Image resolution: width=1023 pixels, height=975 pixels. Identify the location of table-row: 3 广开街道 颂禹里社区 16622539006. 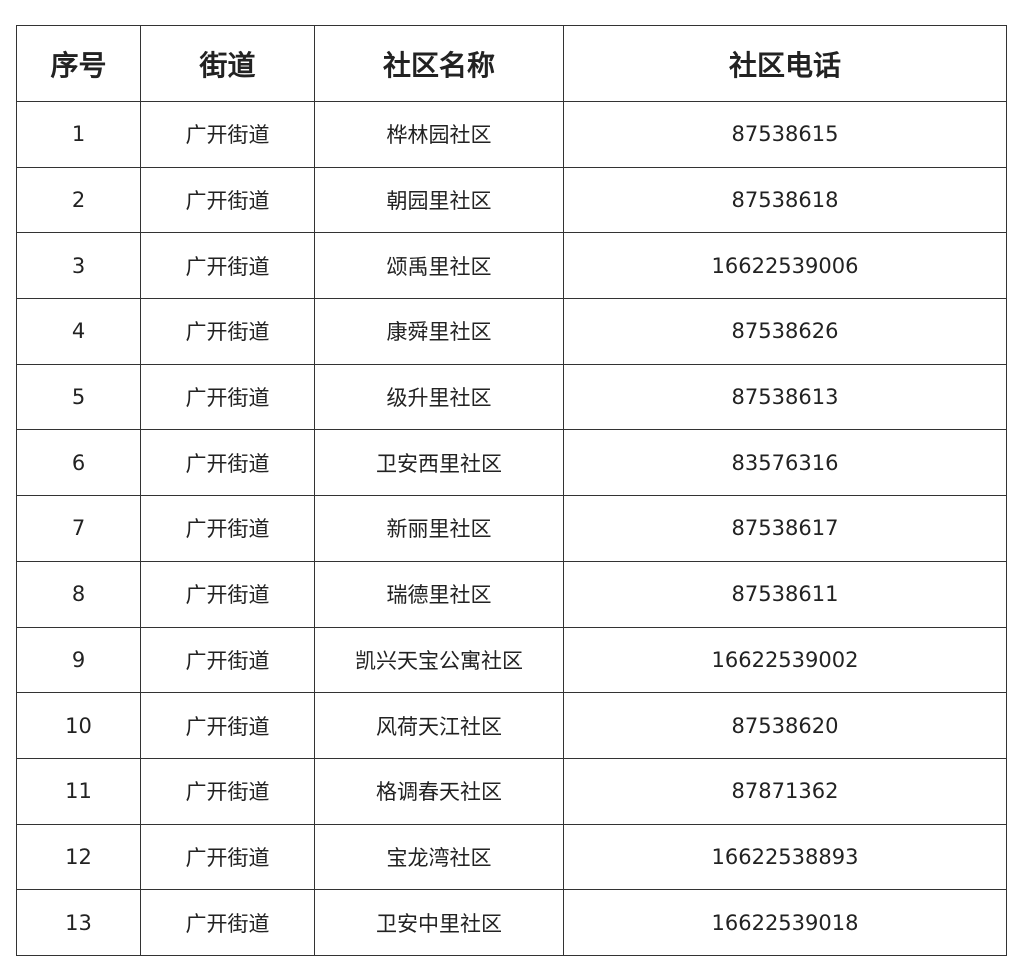
(511, 266).